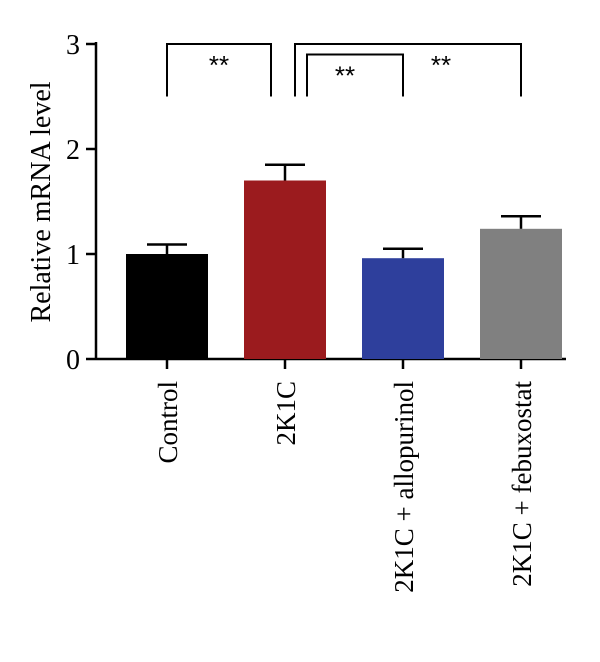 The image size is (600, 662). I want to click on y-tick-label: 1, so click(73, 255).